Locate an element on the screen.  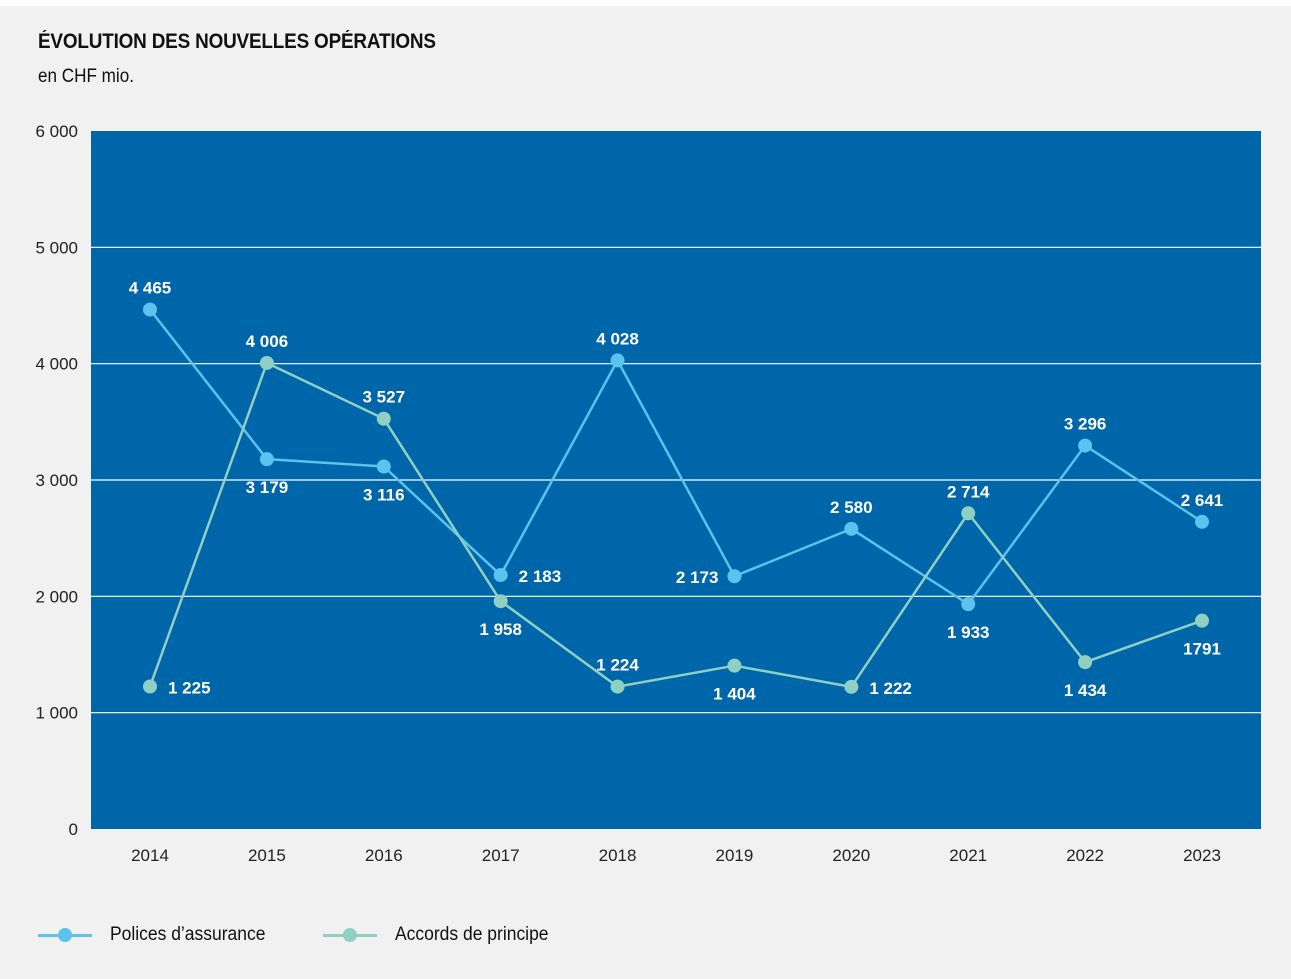
data-point-0-2018 is located at coordinates (617, 360).